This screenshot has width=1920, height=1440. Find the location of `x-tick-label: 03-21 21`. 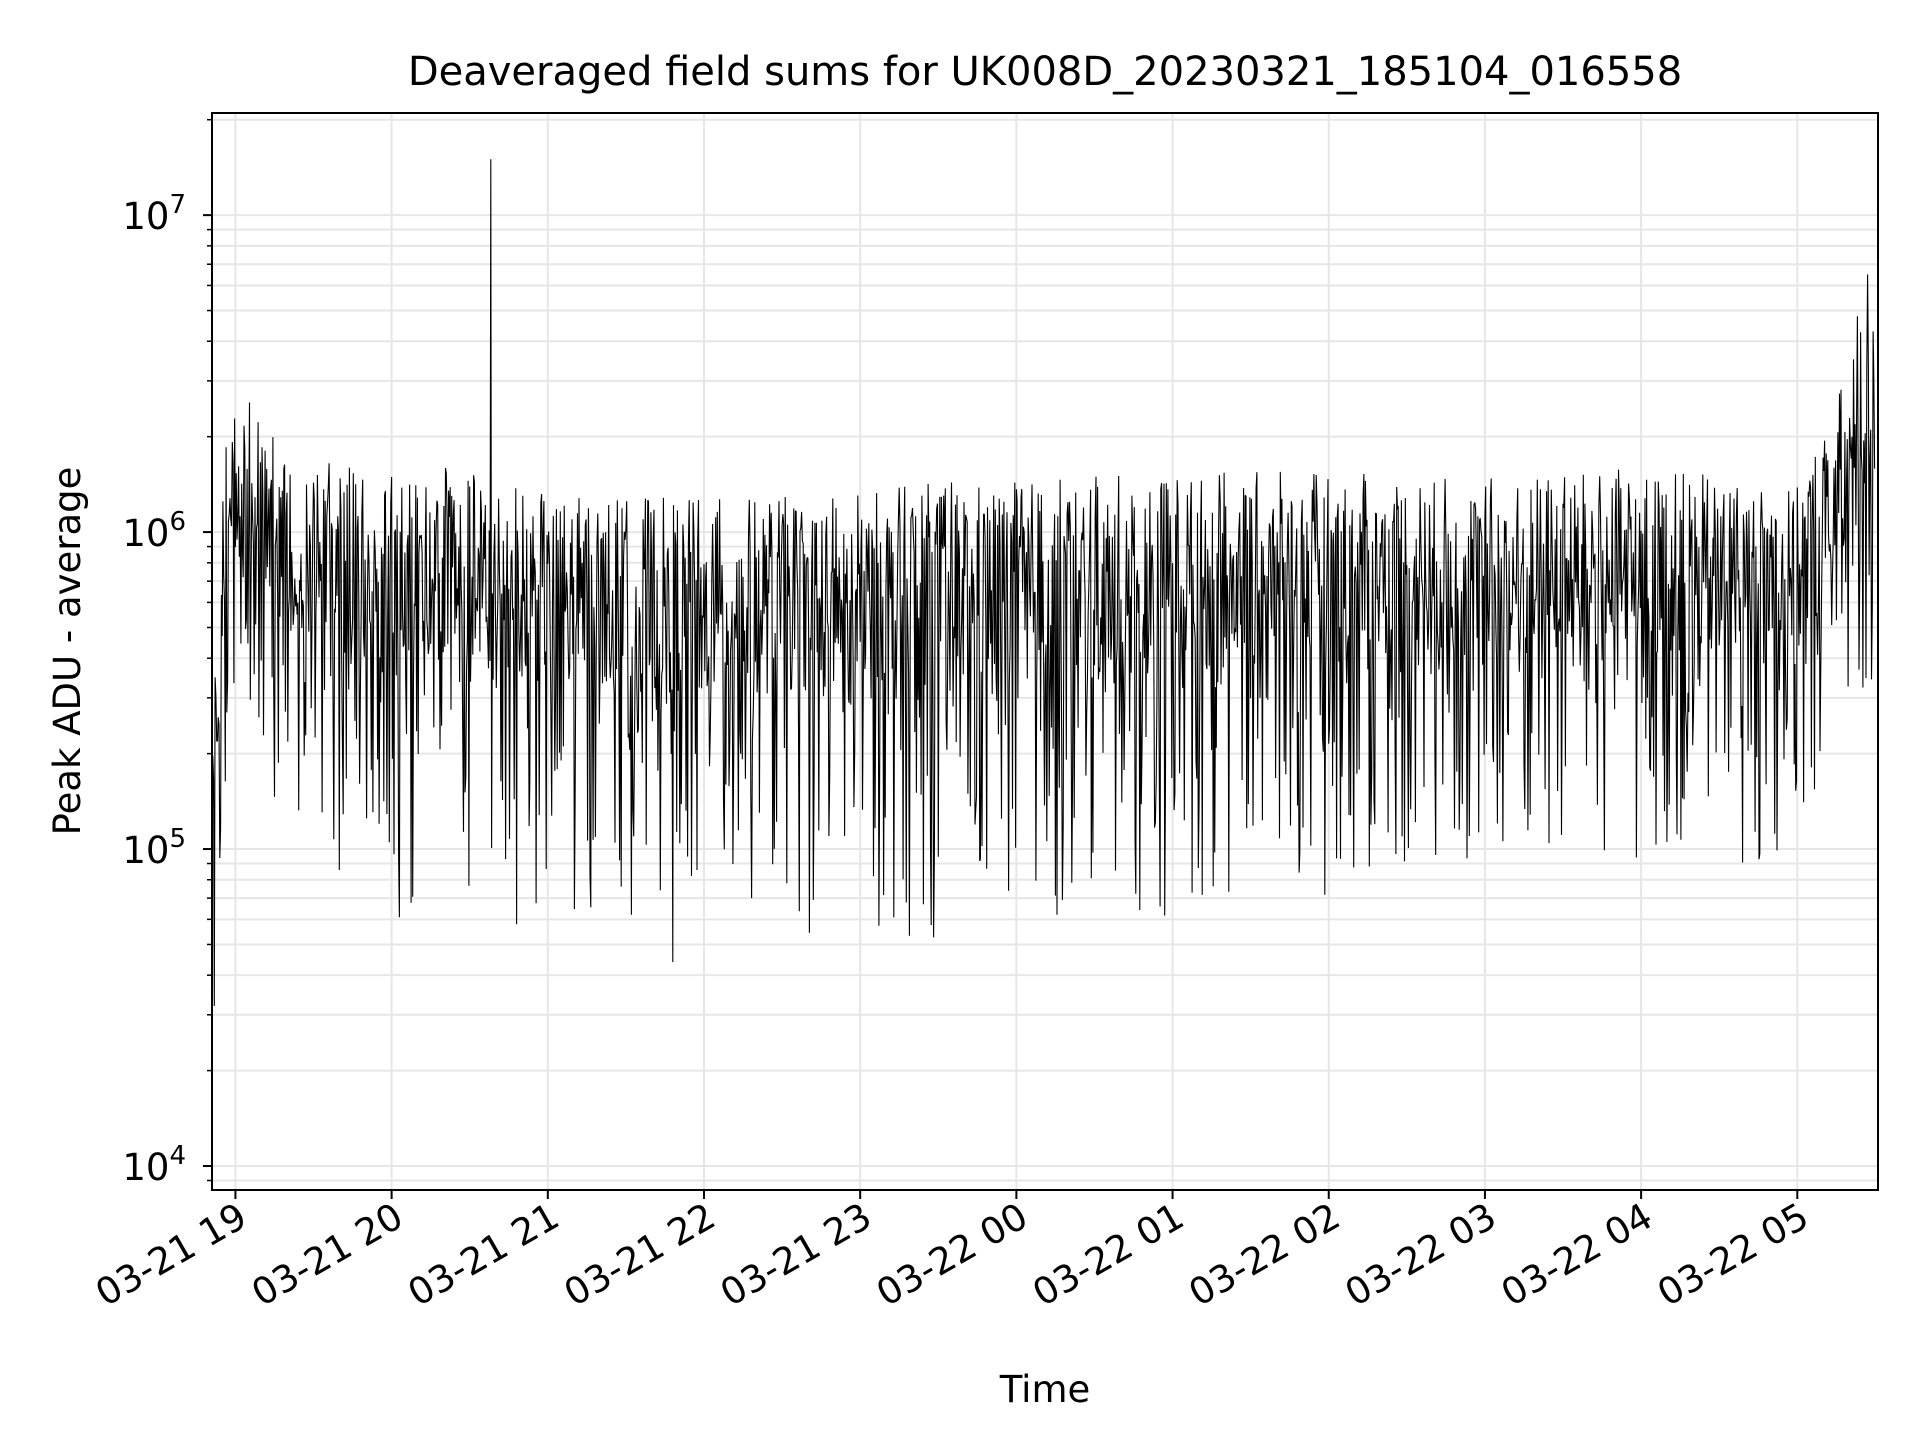

x-tick-label: 03-21 21 is located at coordinates (484, 1255).